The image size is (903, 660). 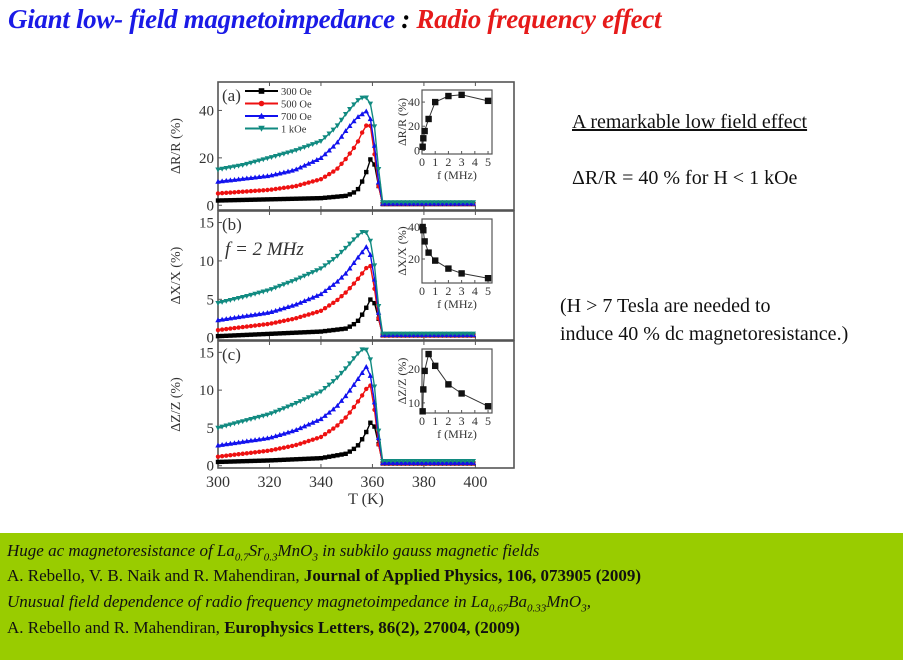 What do you see at coordinates (435, 162) in the screenshot?
I see `inset-x-tick-label: 1` at bounding box center [435, 162].